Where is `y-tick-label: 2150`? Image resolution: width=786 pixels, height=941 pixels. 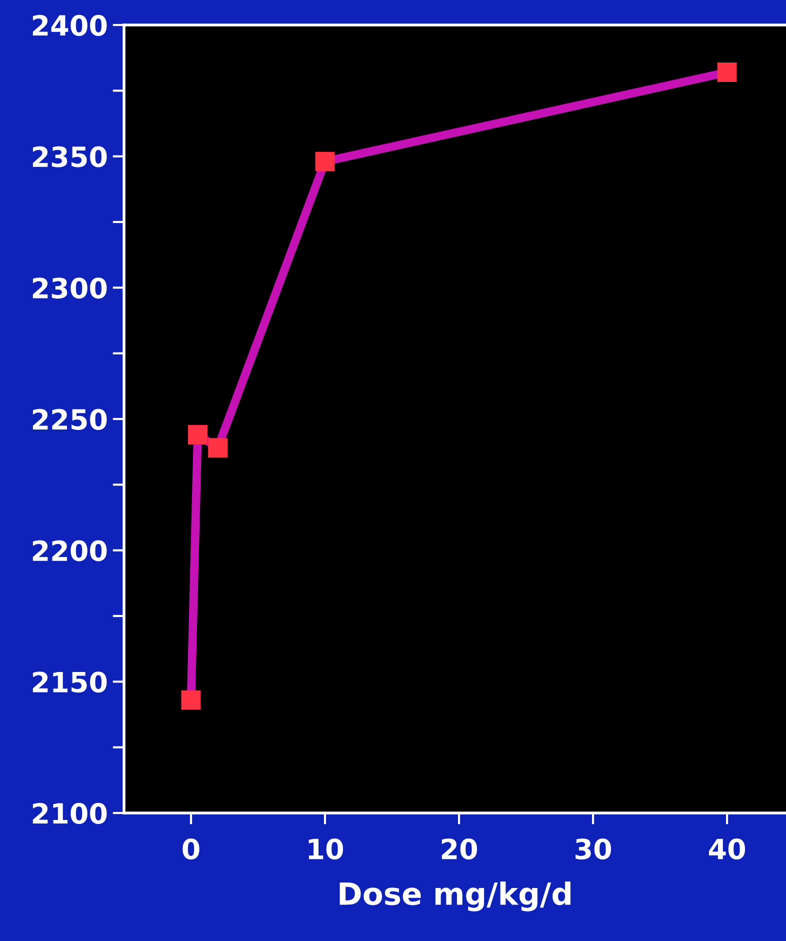 y-tick-label: 2150 is located at coordinates (69, 682).